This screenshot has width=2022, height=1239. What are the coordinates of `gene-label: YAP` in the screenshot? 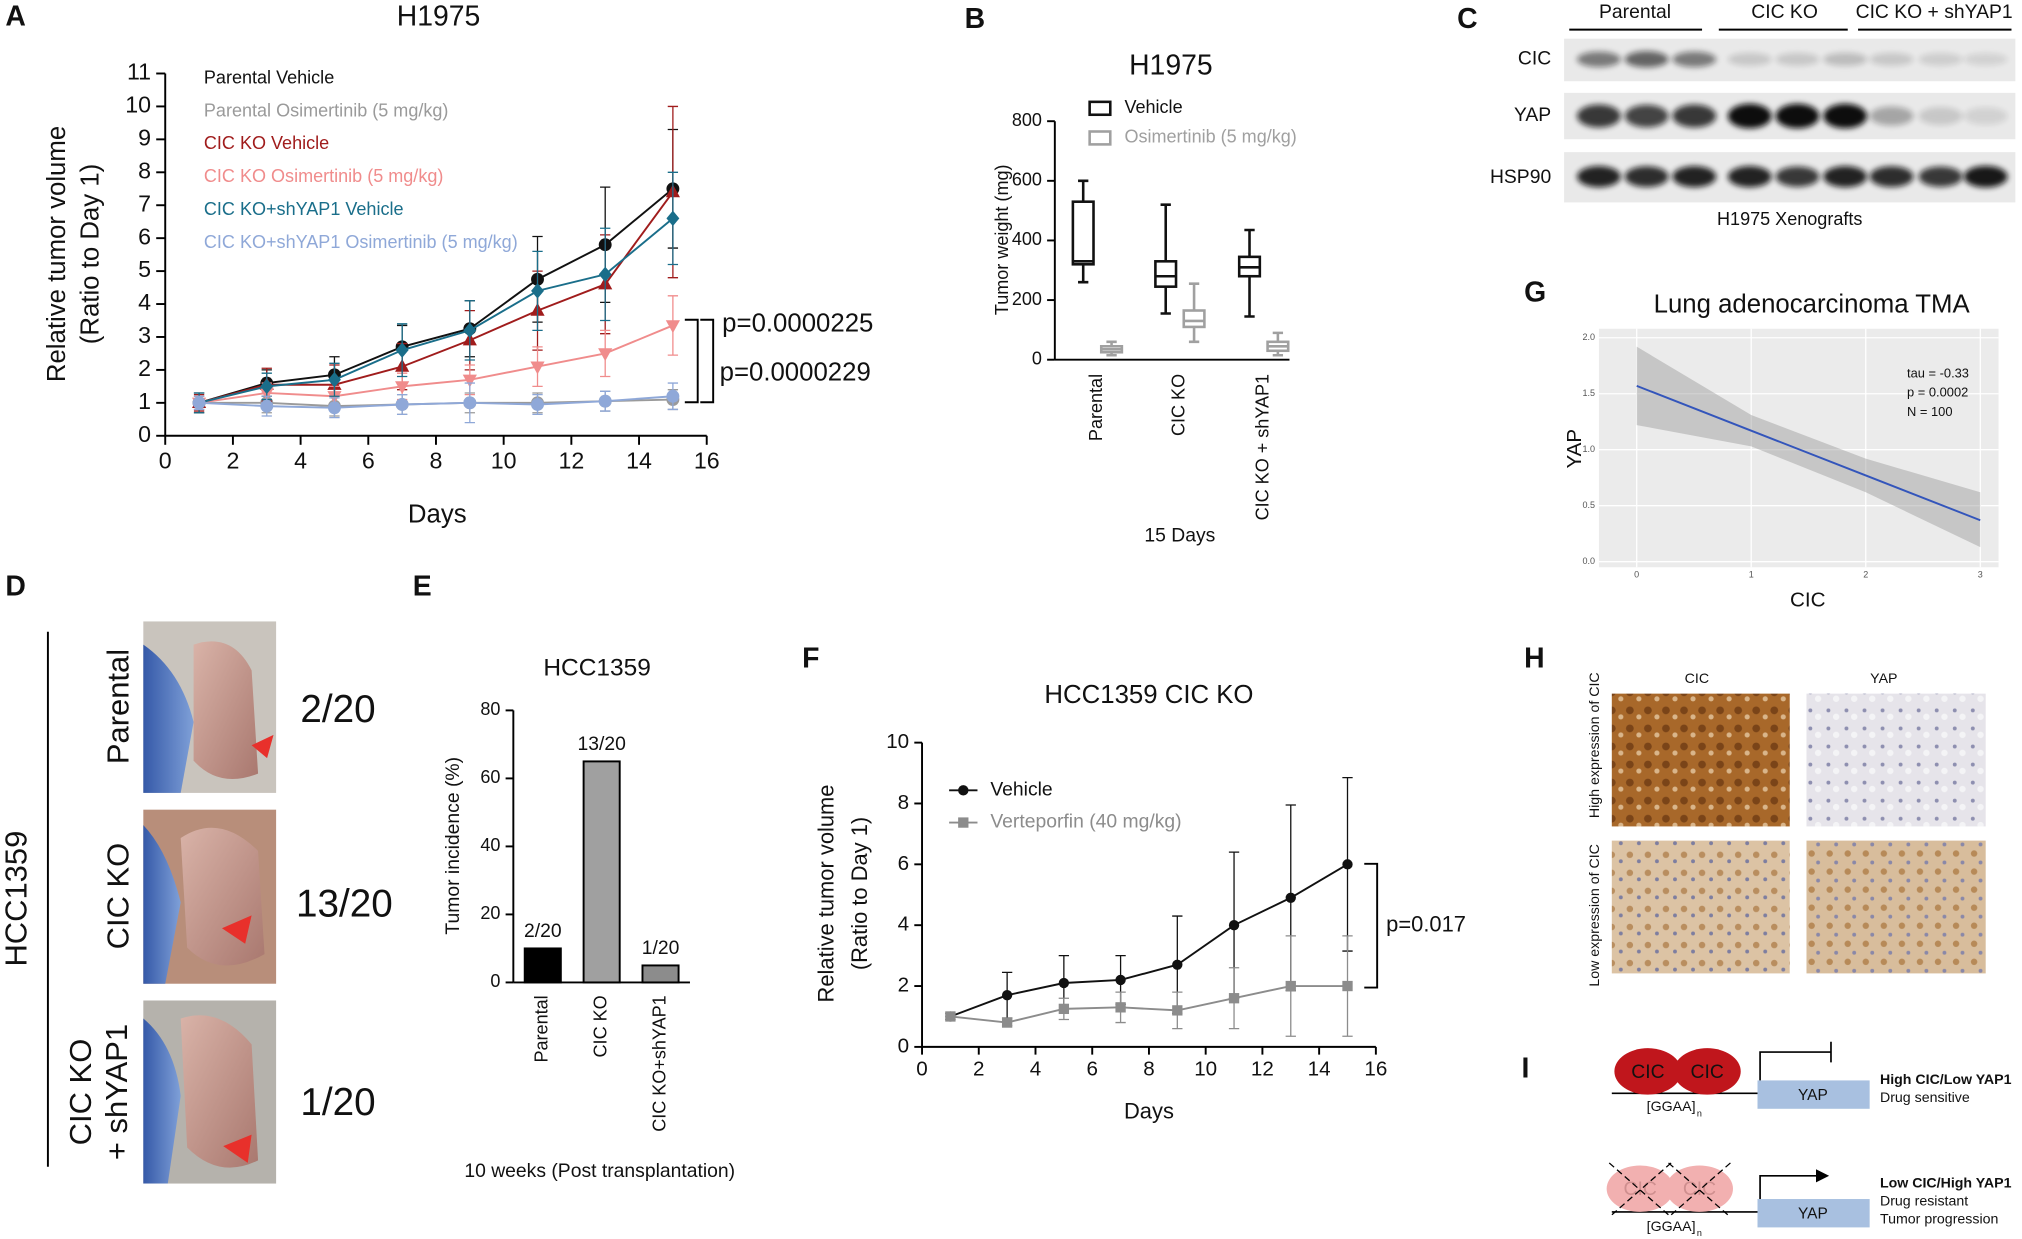 It's located at (1813, 1214).